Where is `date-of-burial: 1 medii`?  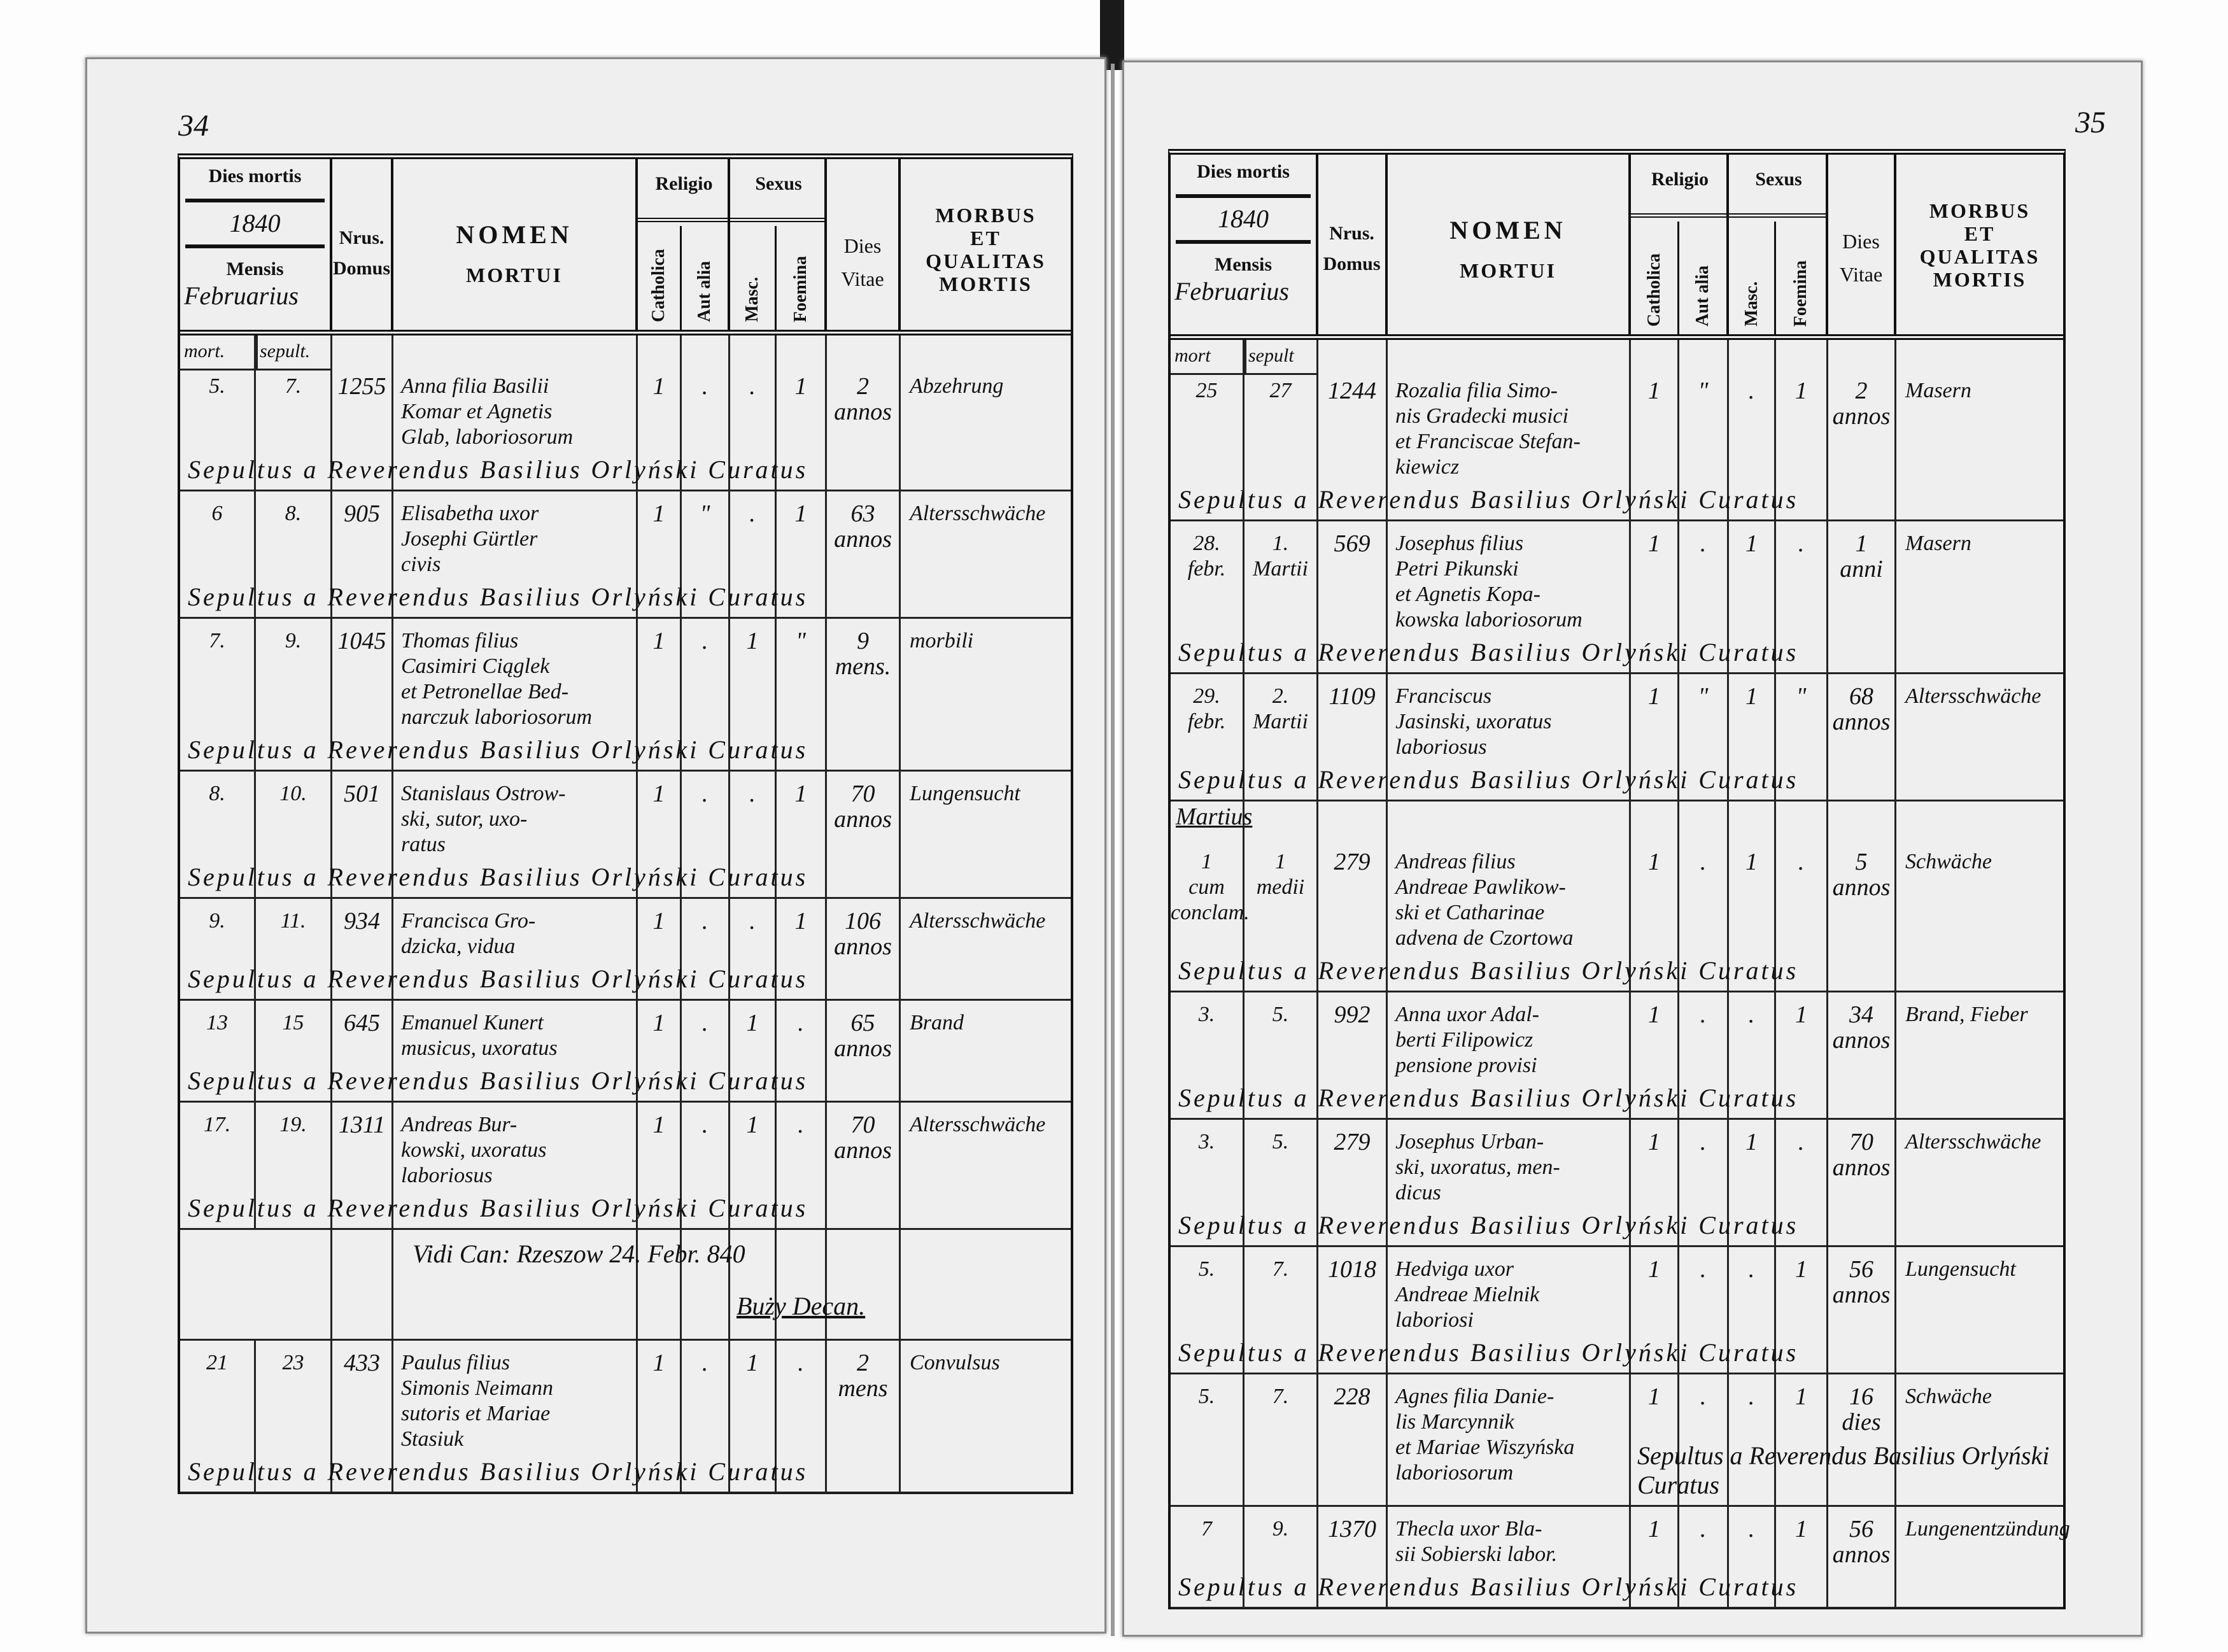 date-of-burial: 1 medii is located at coordinates (1281, 895).